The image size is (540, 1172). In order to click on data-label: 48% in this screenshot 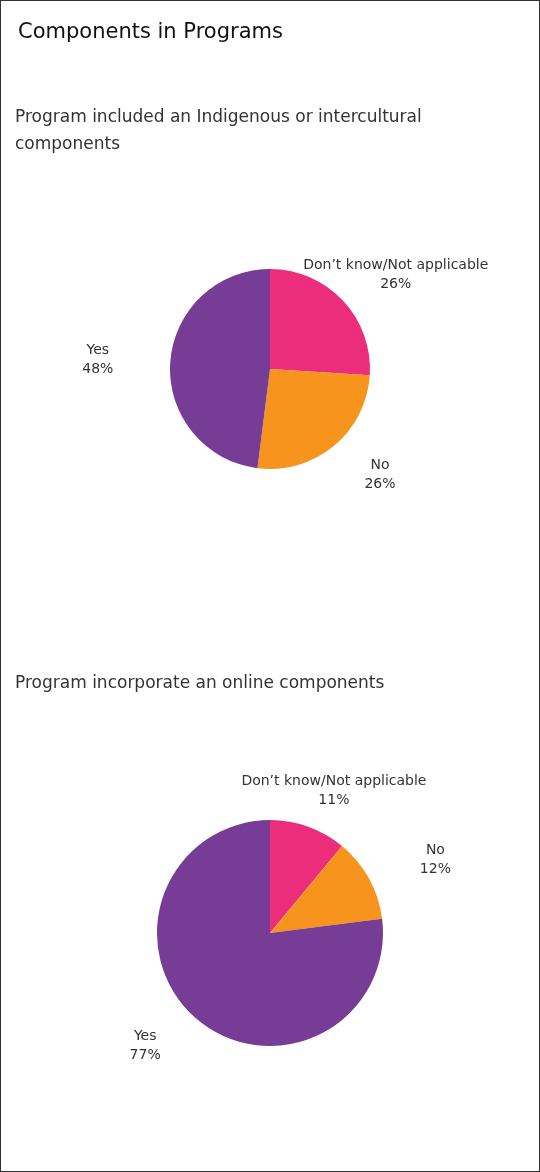, I will do `click(98, 368)`.